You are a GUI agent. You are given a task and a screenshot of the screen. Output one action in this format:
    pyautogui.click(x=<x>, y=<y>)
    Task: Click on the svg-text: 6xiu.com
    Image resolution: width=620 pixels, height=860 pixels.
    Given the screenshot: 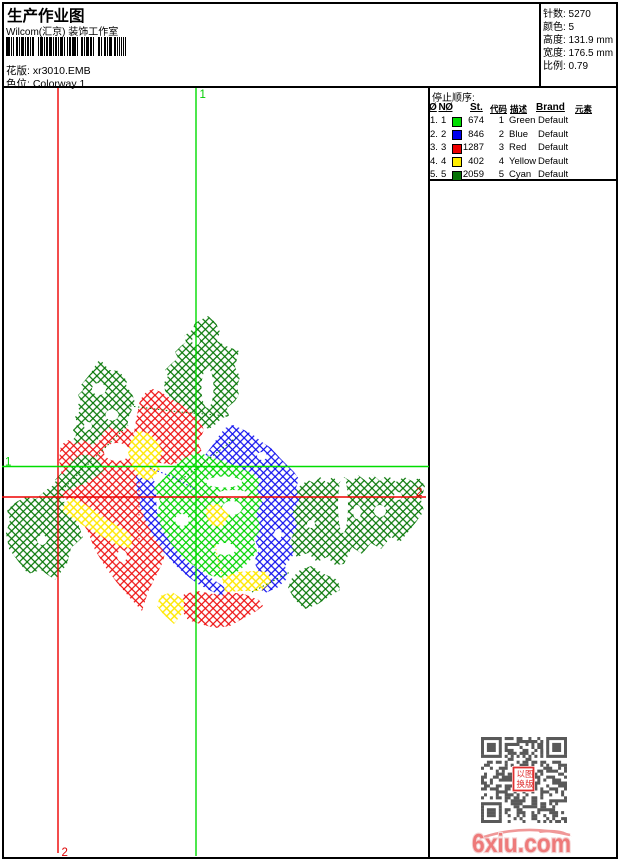 What is the action you would take?
    pyautogui.click(x=521, y=844)
    